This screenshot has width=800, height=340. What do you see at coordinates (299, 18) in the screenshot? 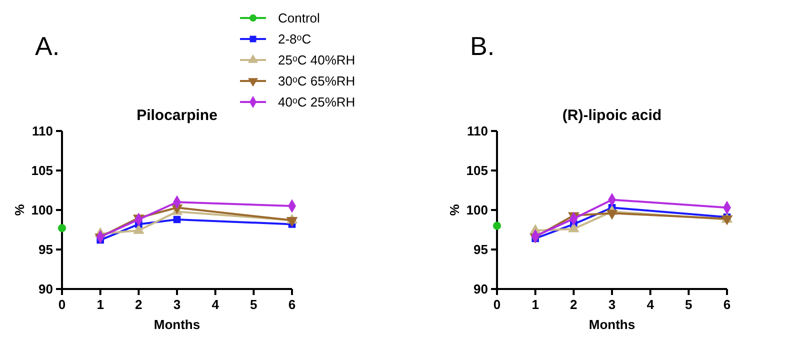
I see `legend-label: Control` at bounding box center [299, 18].